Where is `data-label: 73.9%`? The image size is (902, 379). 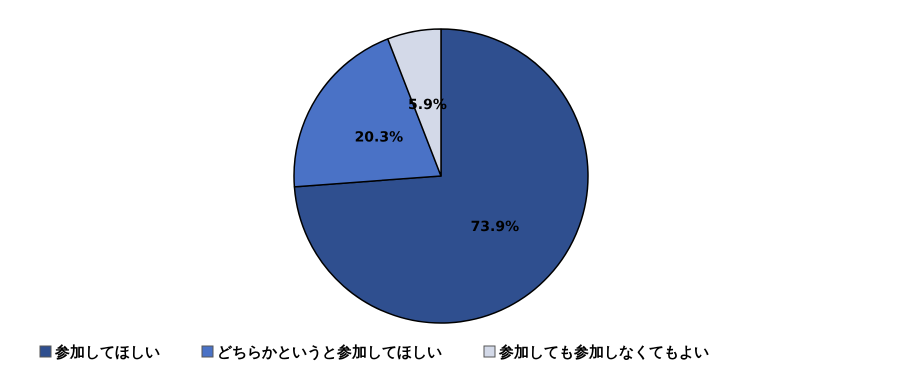
data-label: 73.9% is located at coordinates (495, 227).